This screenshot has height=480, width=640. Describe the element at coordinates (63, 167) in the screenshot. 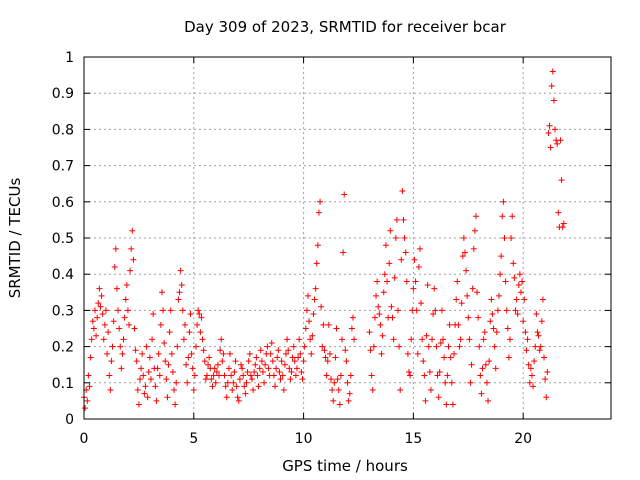

I see `y-tick-label: 0.7` at that location.